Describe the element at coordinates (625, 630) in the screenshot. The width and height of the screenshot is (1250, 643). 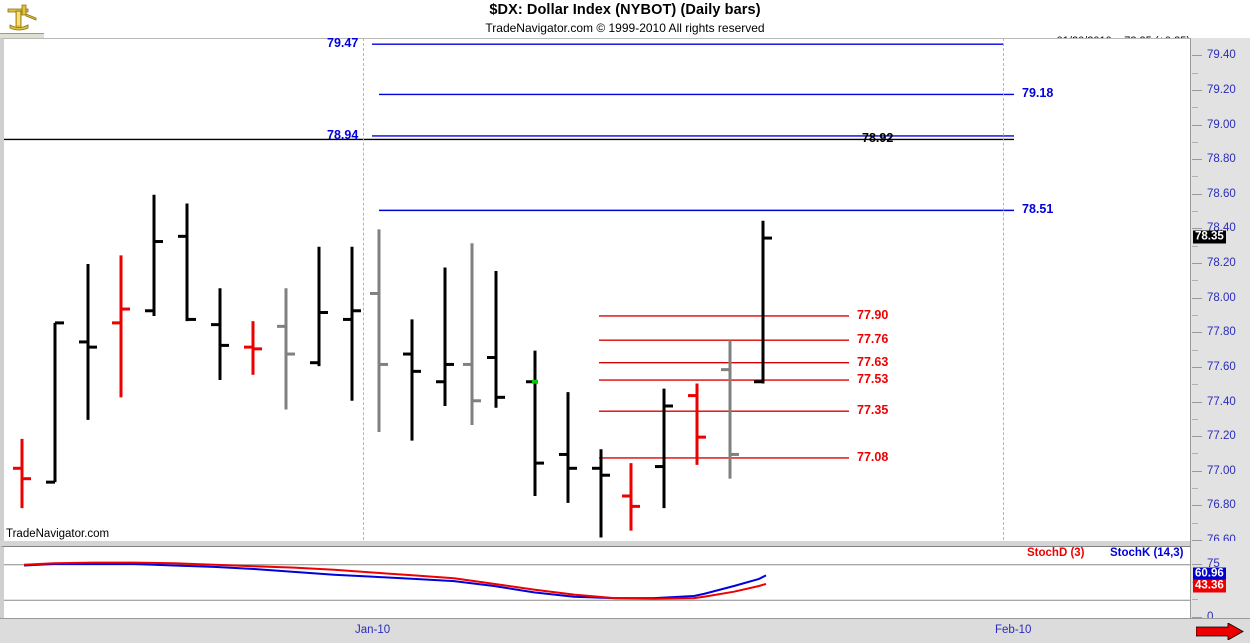
I see `date-axis: Jan-10 Feb-10` at that location.